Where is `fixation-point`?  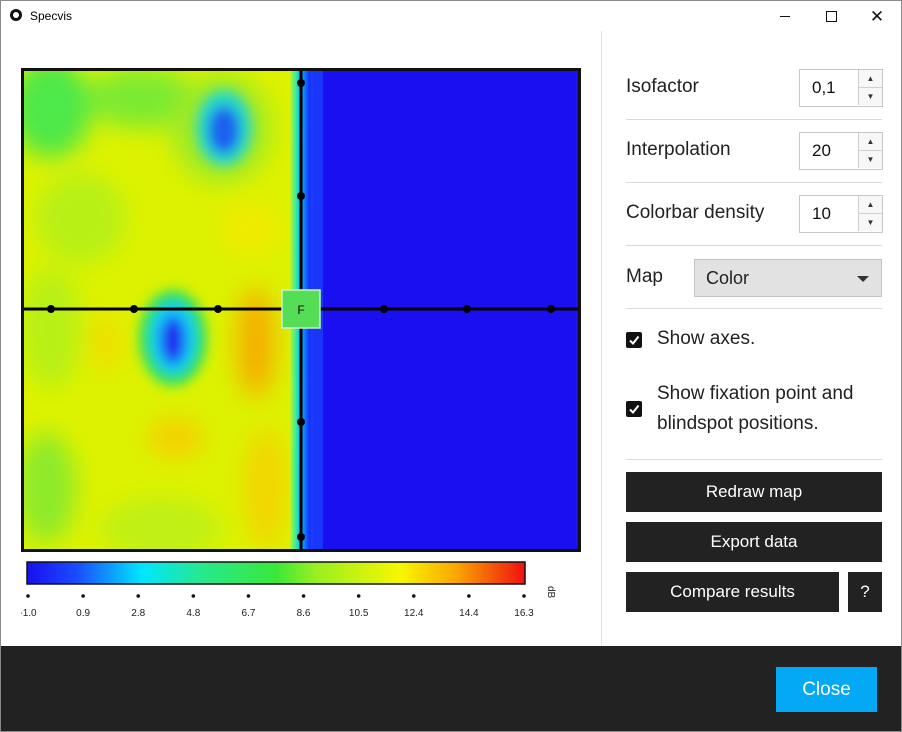 fixation-point is located at coordinates (301, 309).